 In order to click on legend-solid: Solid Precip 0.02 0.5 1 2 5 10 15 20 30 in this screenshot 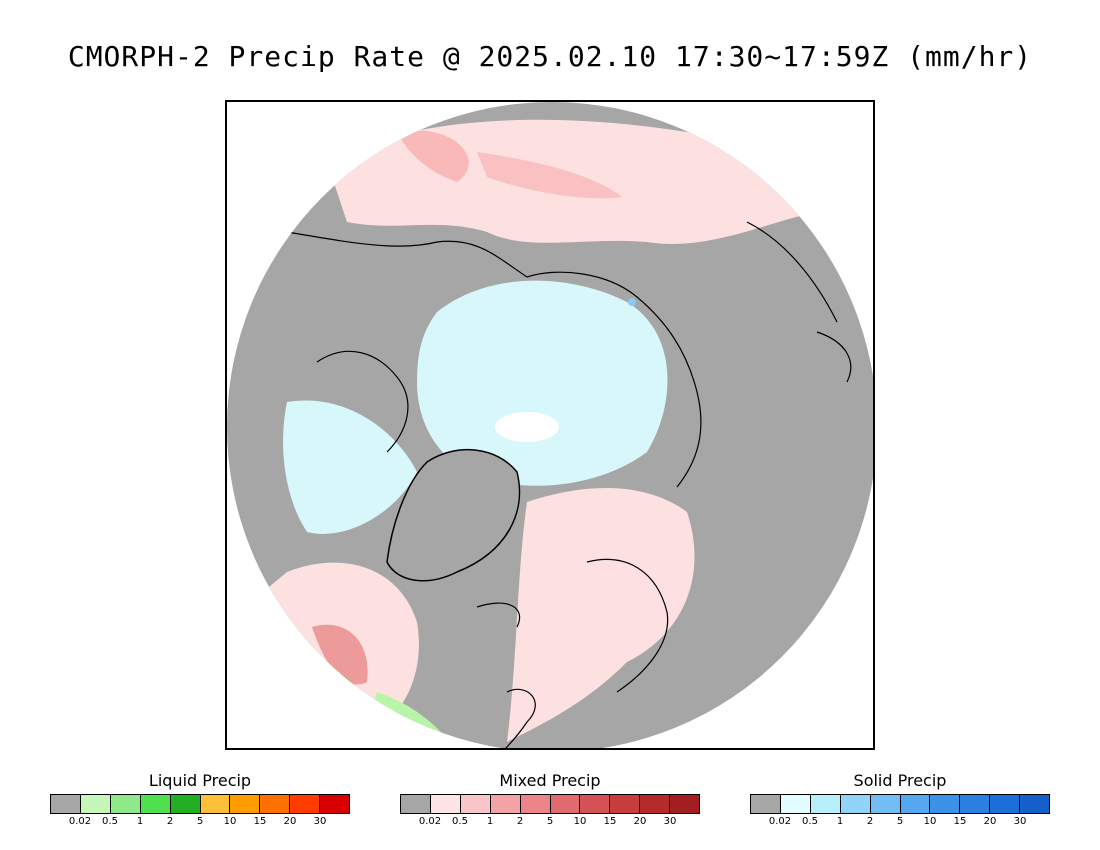, I will do `click(900, 800)`.